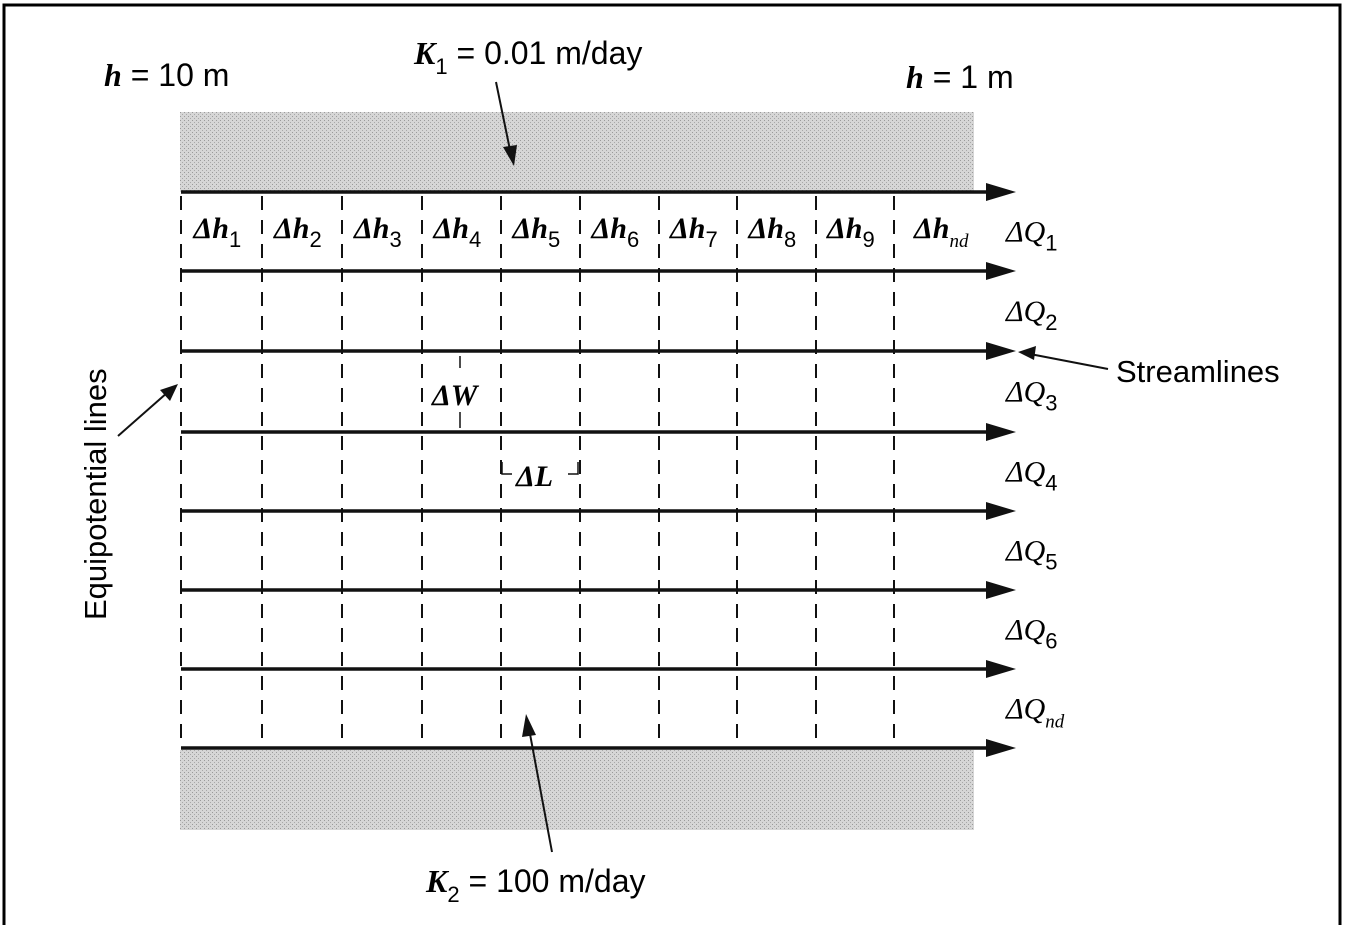 The height and width of the screenshot is (925, 1349). I want to click on lower-layer-k2, so click(577, 790).